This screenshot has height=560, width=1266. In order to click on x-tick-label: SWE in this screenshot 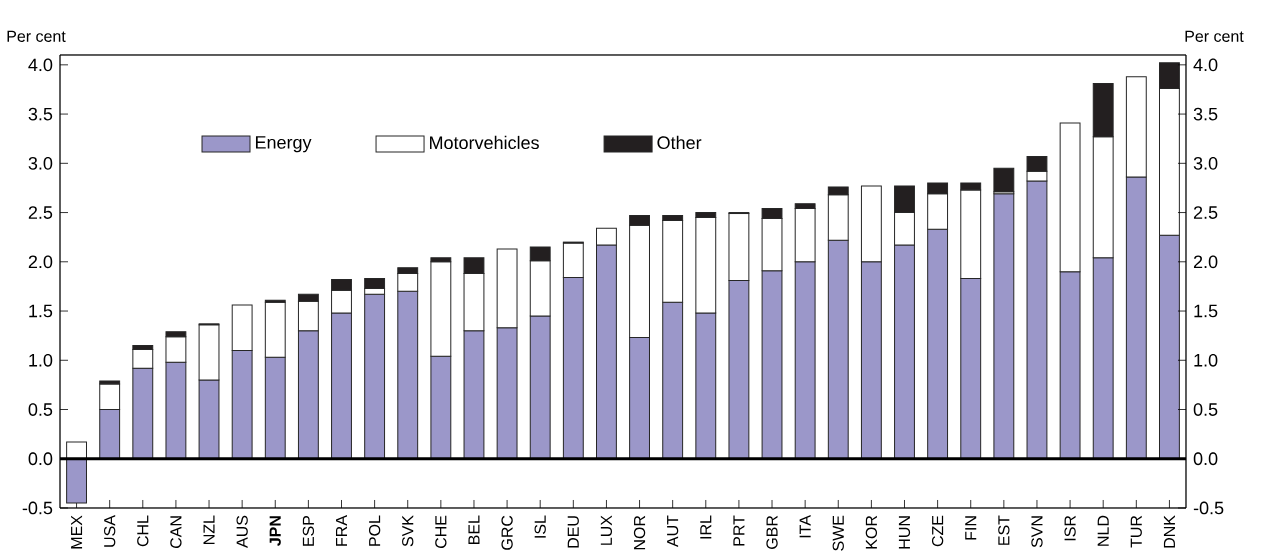, I will do `click(838, 533)`.